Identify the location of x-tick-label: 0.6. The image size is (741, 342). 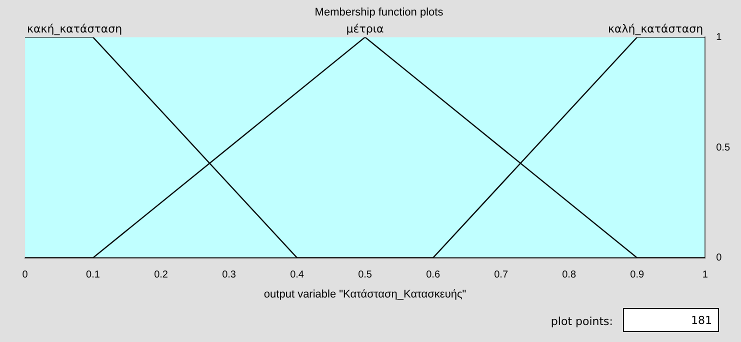
(433, 275).